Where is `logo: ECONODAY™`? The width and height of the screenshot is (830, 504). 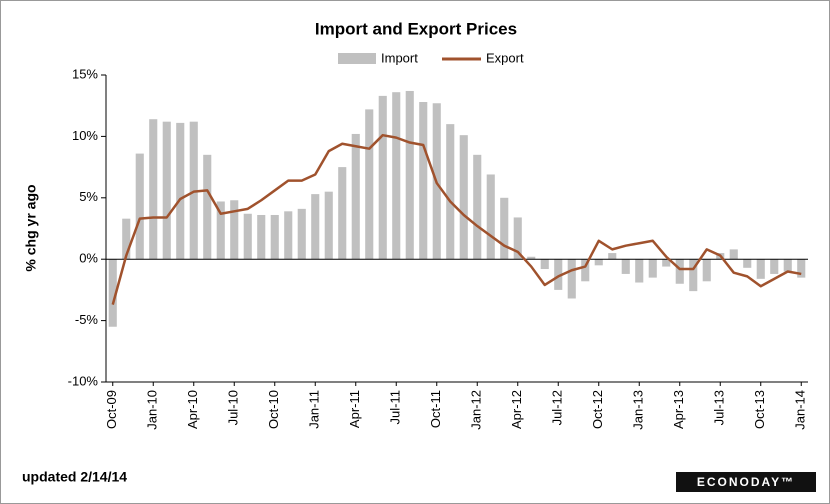 logo: ECONODAY™ is located at coordinates (746, 482).